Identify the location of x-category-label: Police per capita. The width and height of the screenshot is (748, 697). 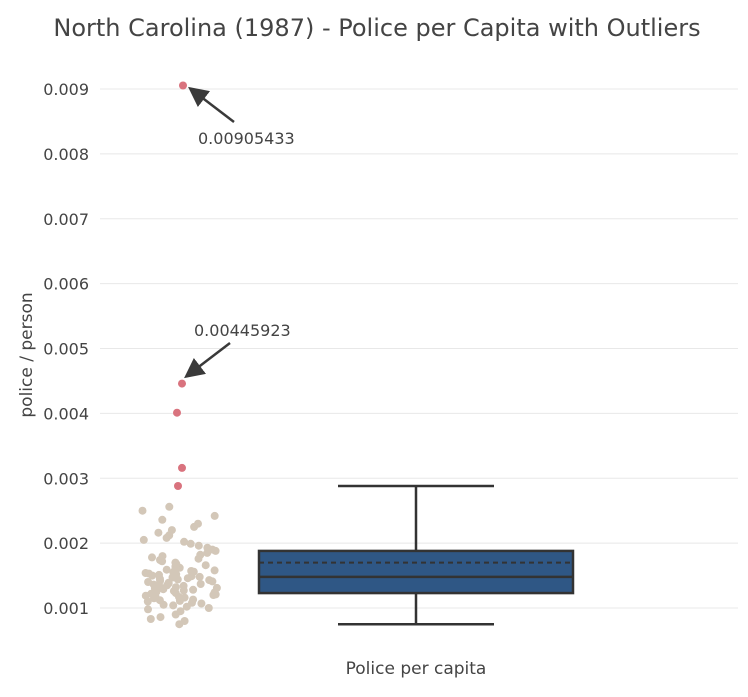
(416, 669).